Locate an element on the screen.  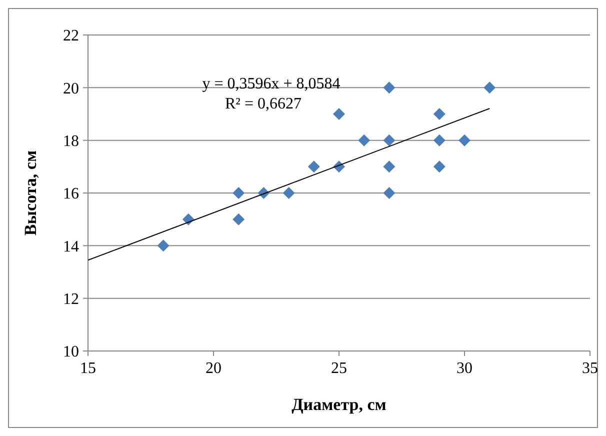
annotation: y = 0,3596x + 8,0584 is located at coordinates (271, 84).